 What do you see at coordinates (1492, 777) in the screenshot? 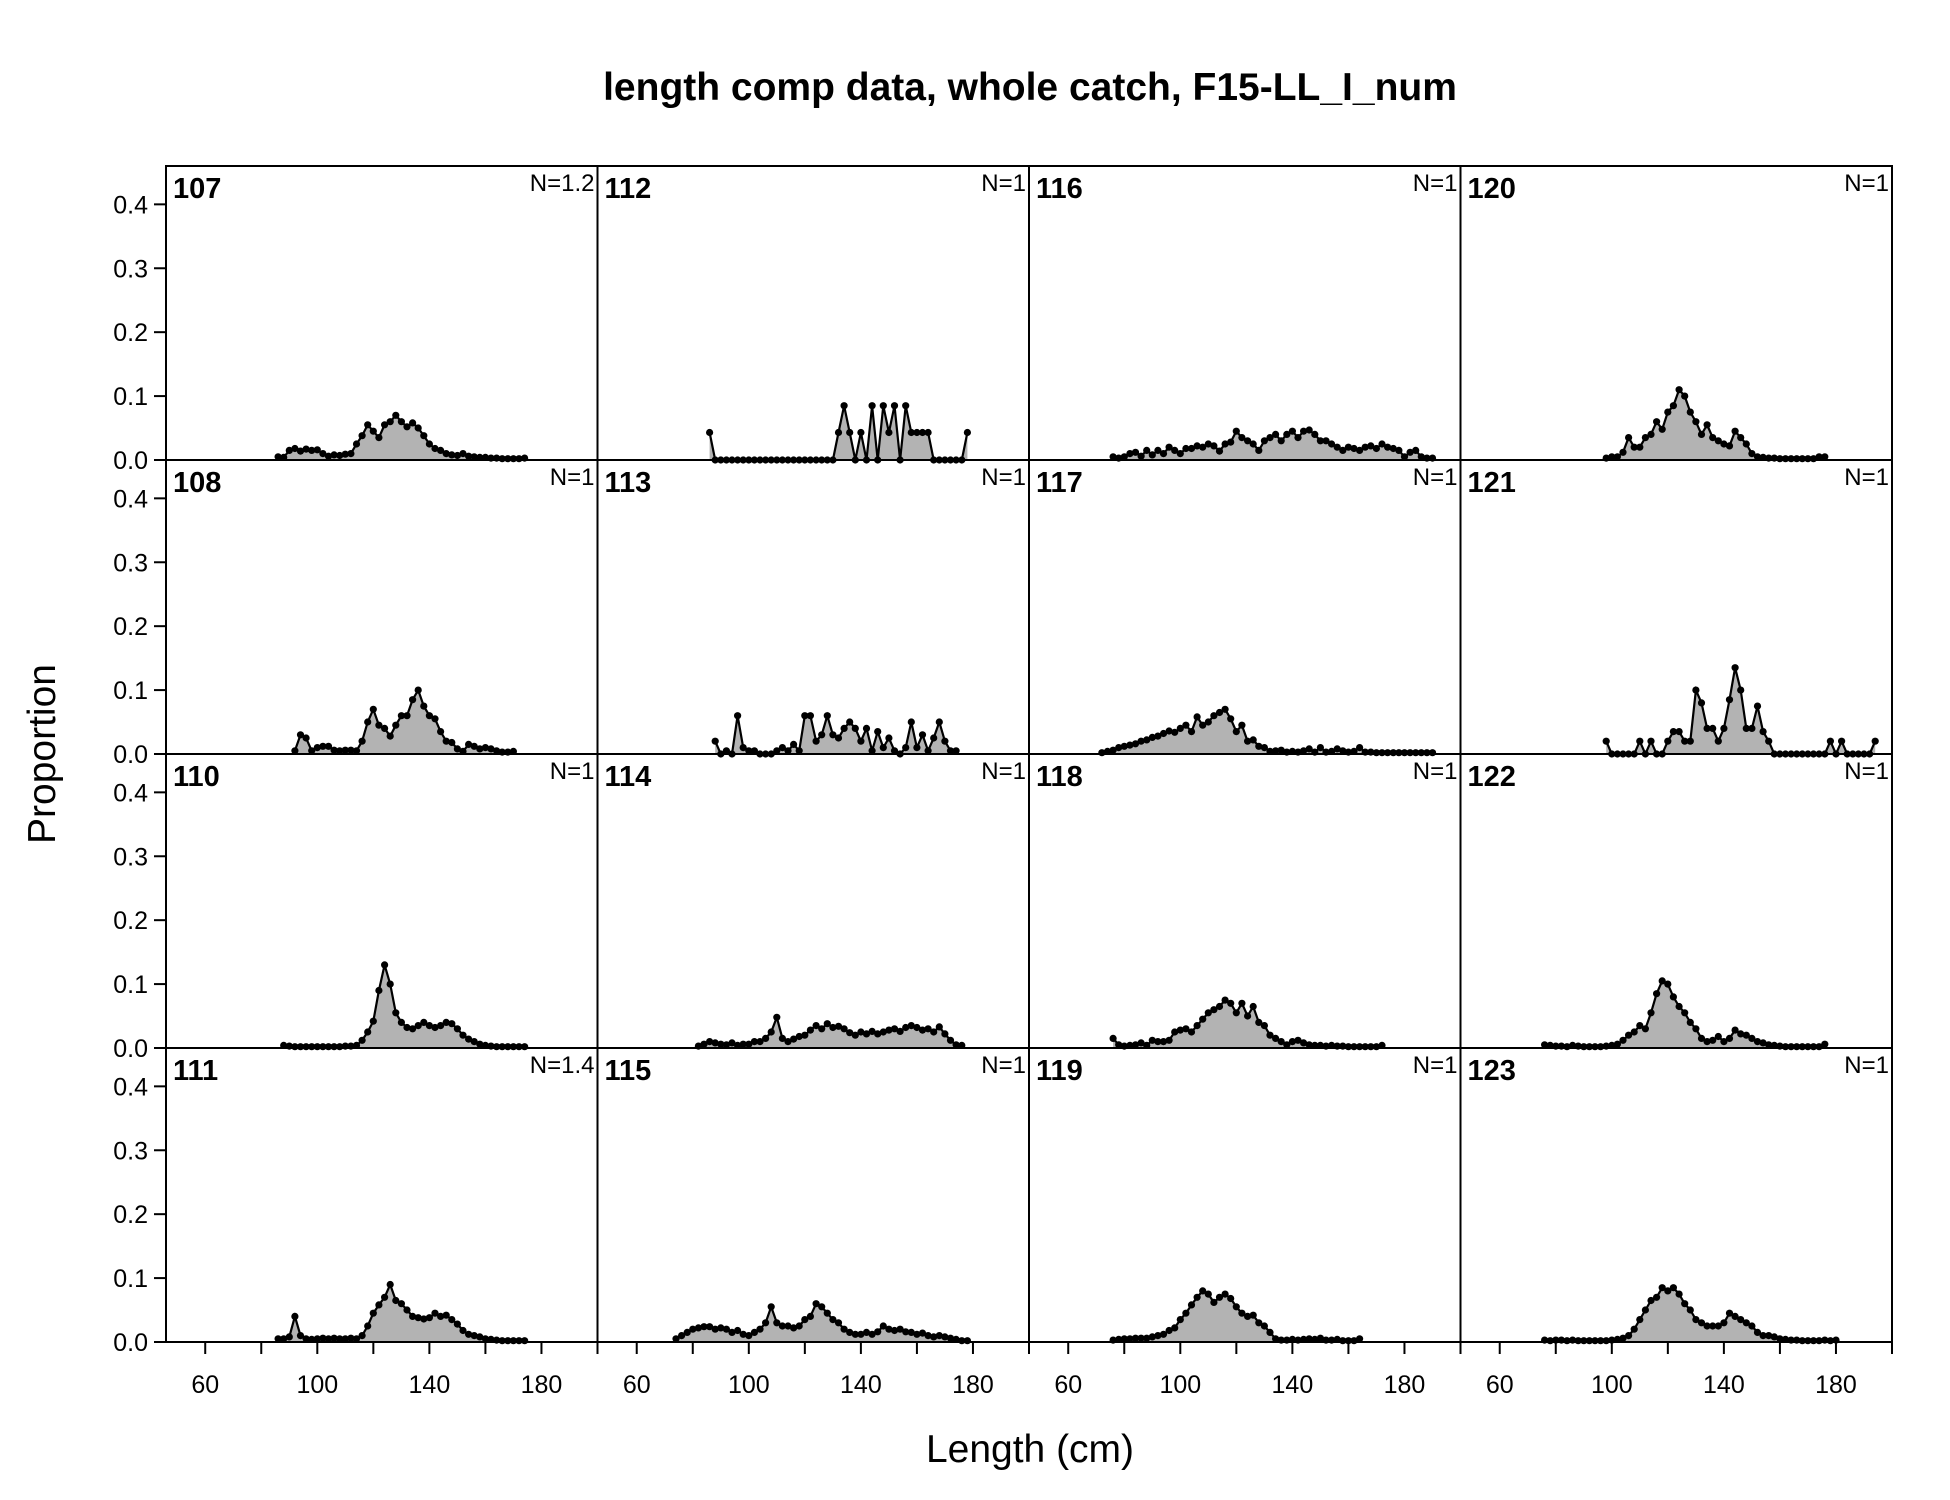
I see `panel-label: 122` at bounding box center [1492, 777].